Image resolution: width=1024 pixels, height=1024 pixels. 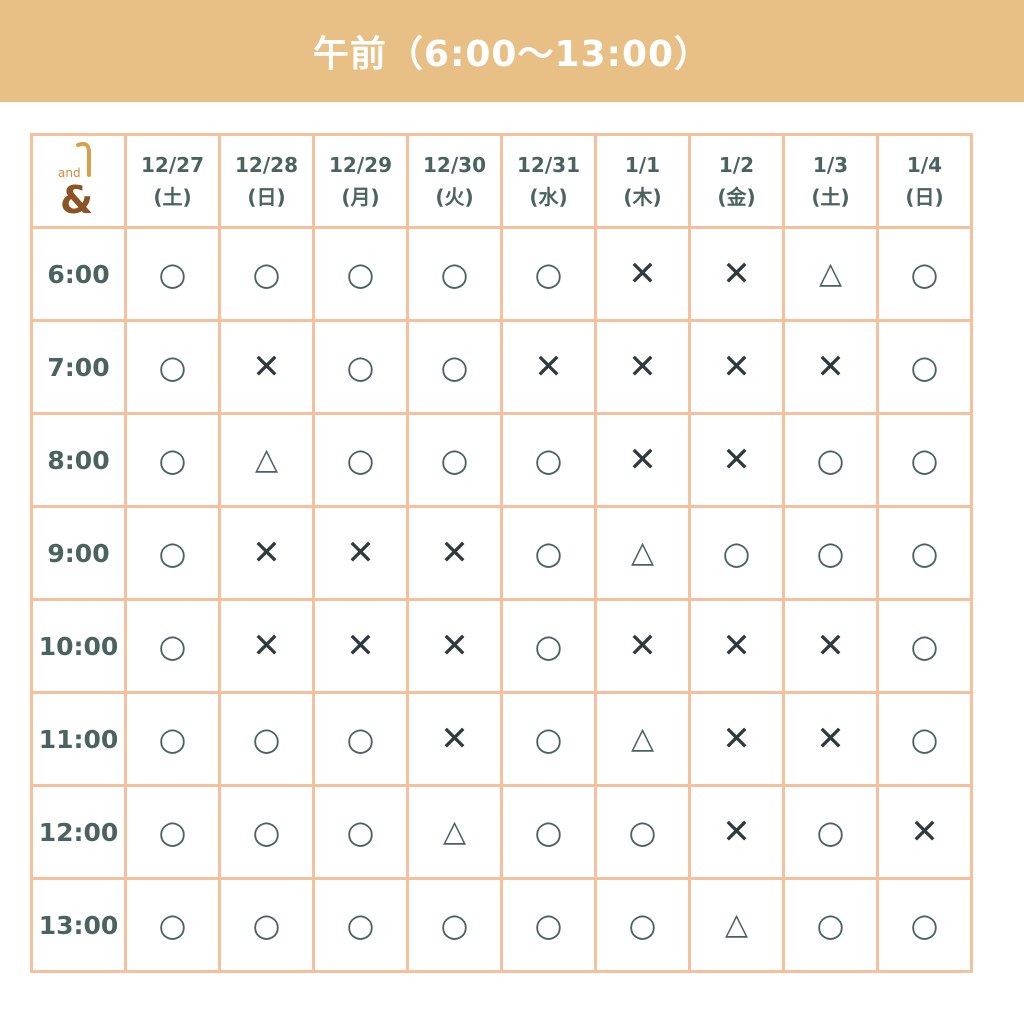 I want to click on time-row: 8:00 ○ △ ○ ○ ○ ✕ ✕ ○ ○, so click(x=501, y=460).